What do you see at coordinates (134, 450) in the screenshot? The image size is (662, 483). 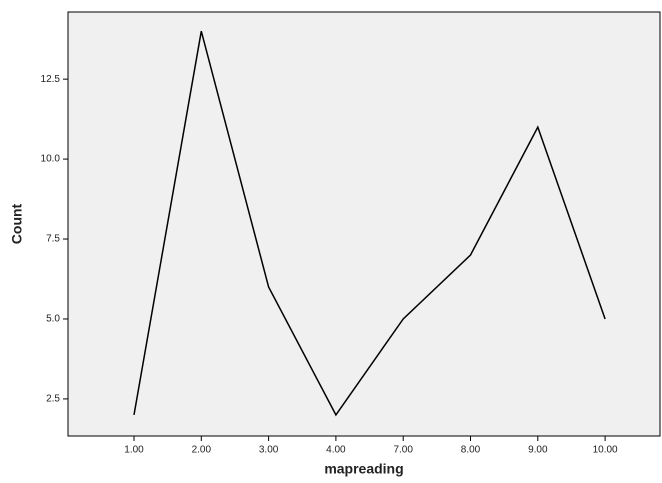 I see `x-tick-label: 1.00` at bounding box center [134, 450].